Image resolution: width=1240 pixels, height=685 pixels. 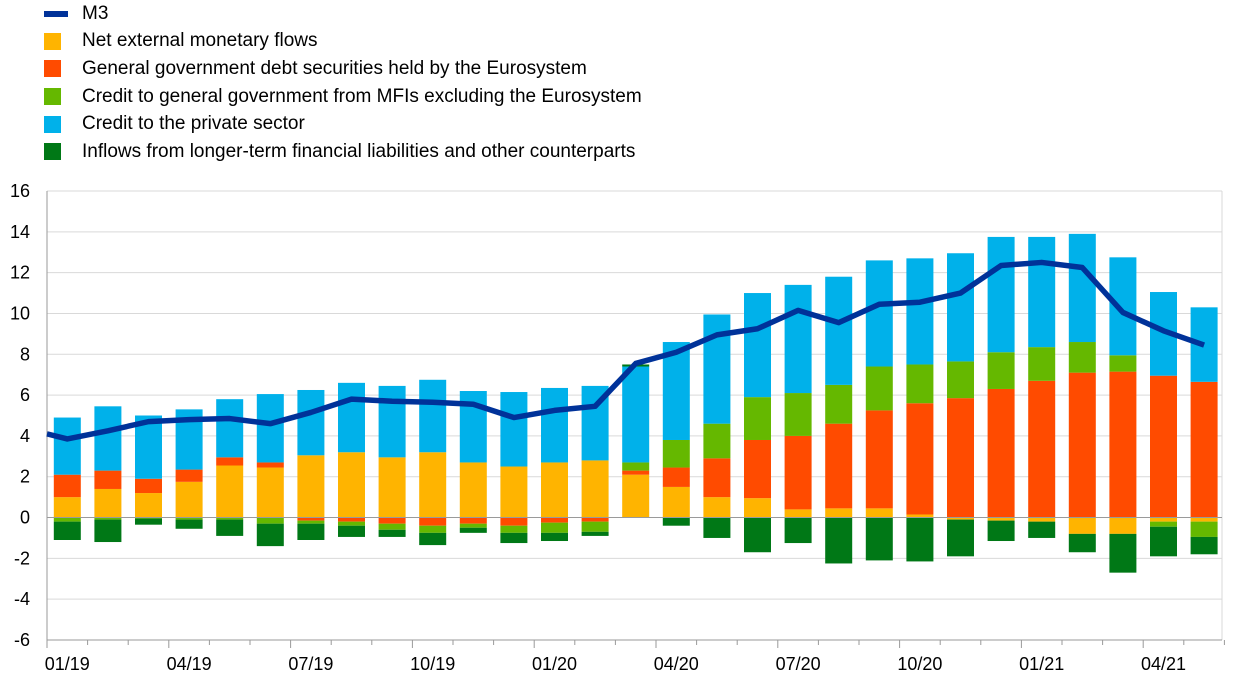 I want to click on y-axis-ticks: -6-4-20246810121416, so click(x=20, y=415).